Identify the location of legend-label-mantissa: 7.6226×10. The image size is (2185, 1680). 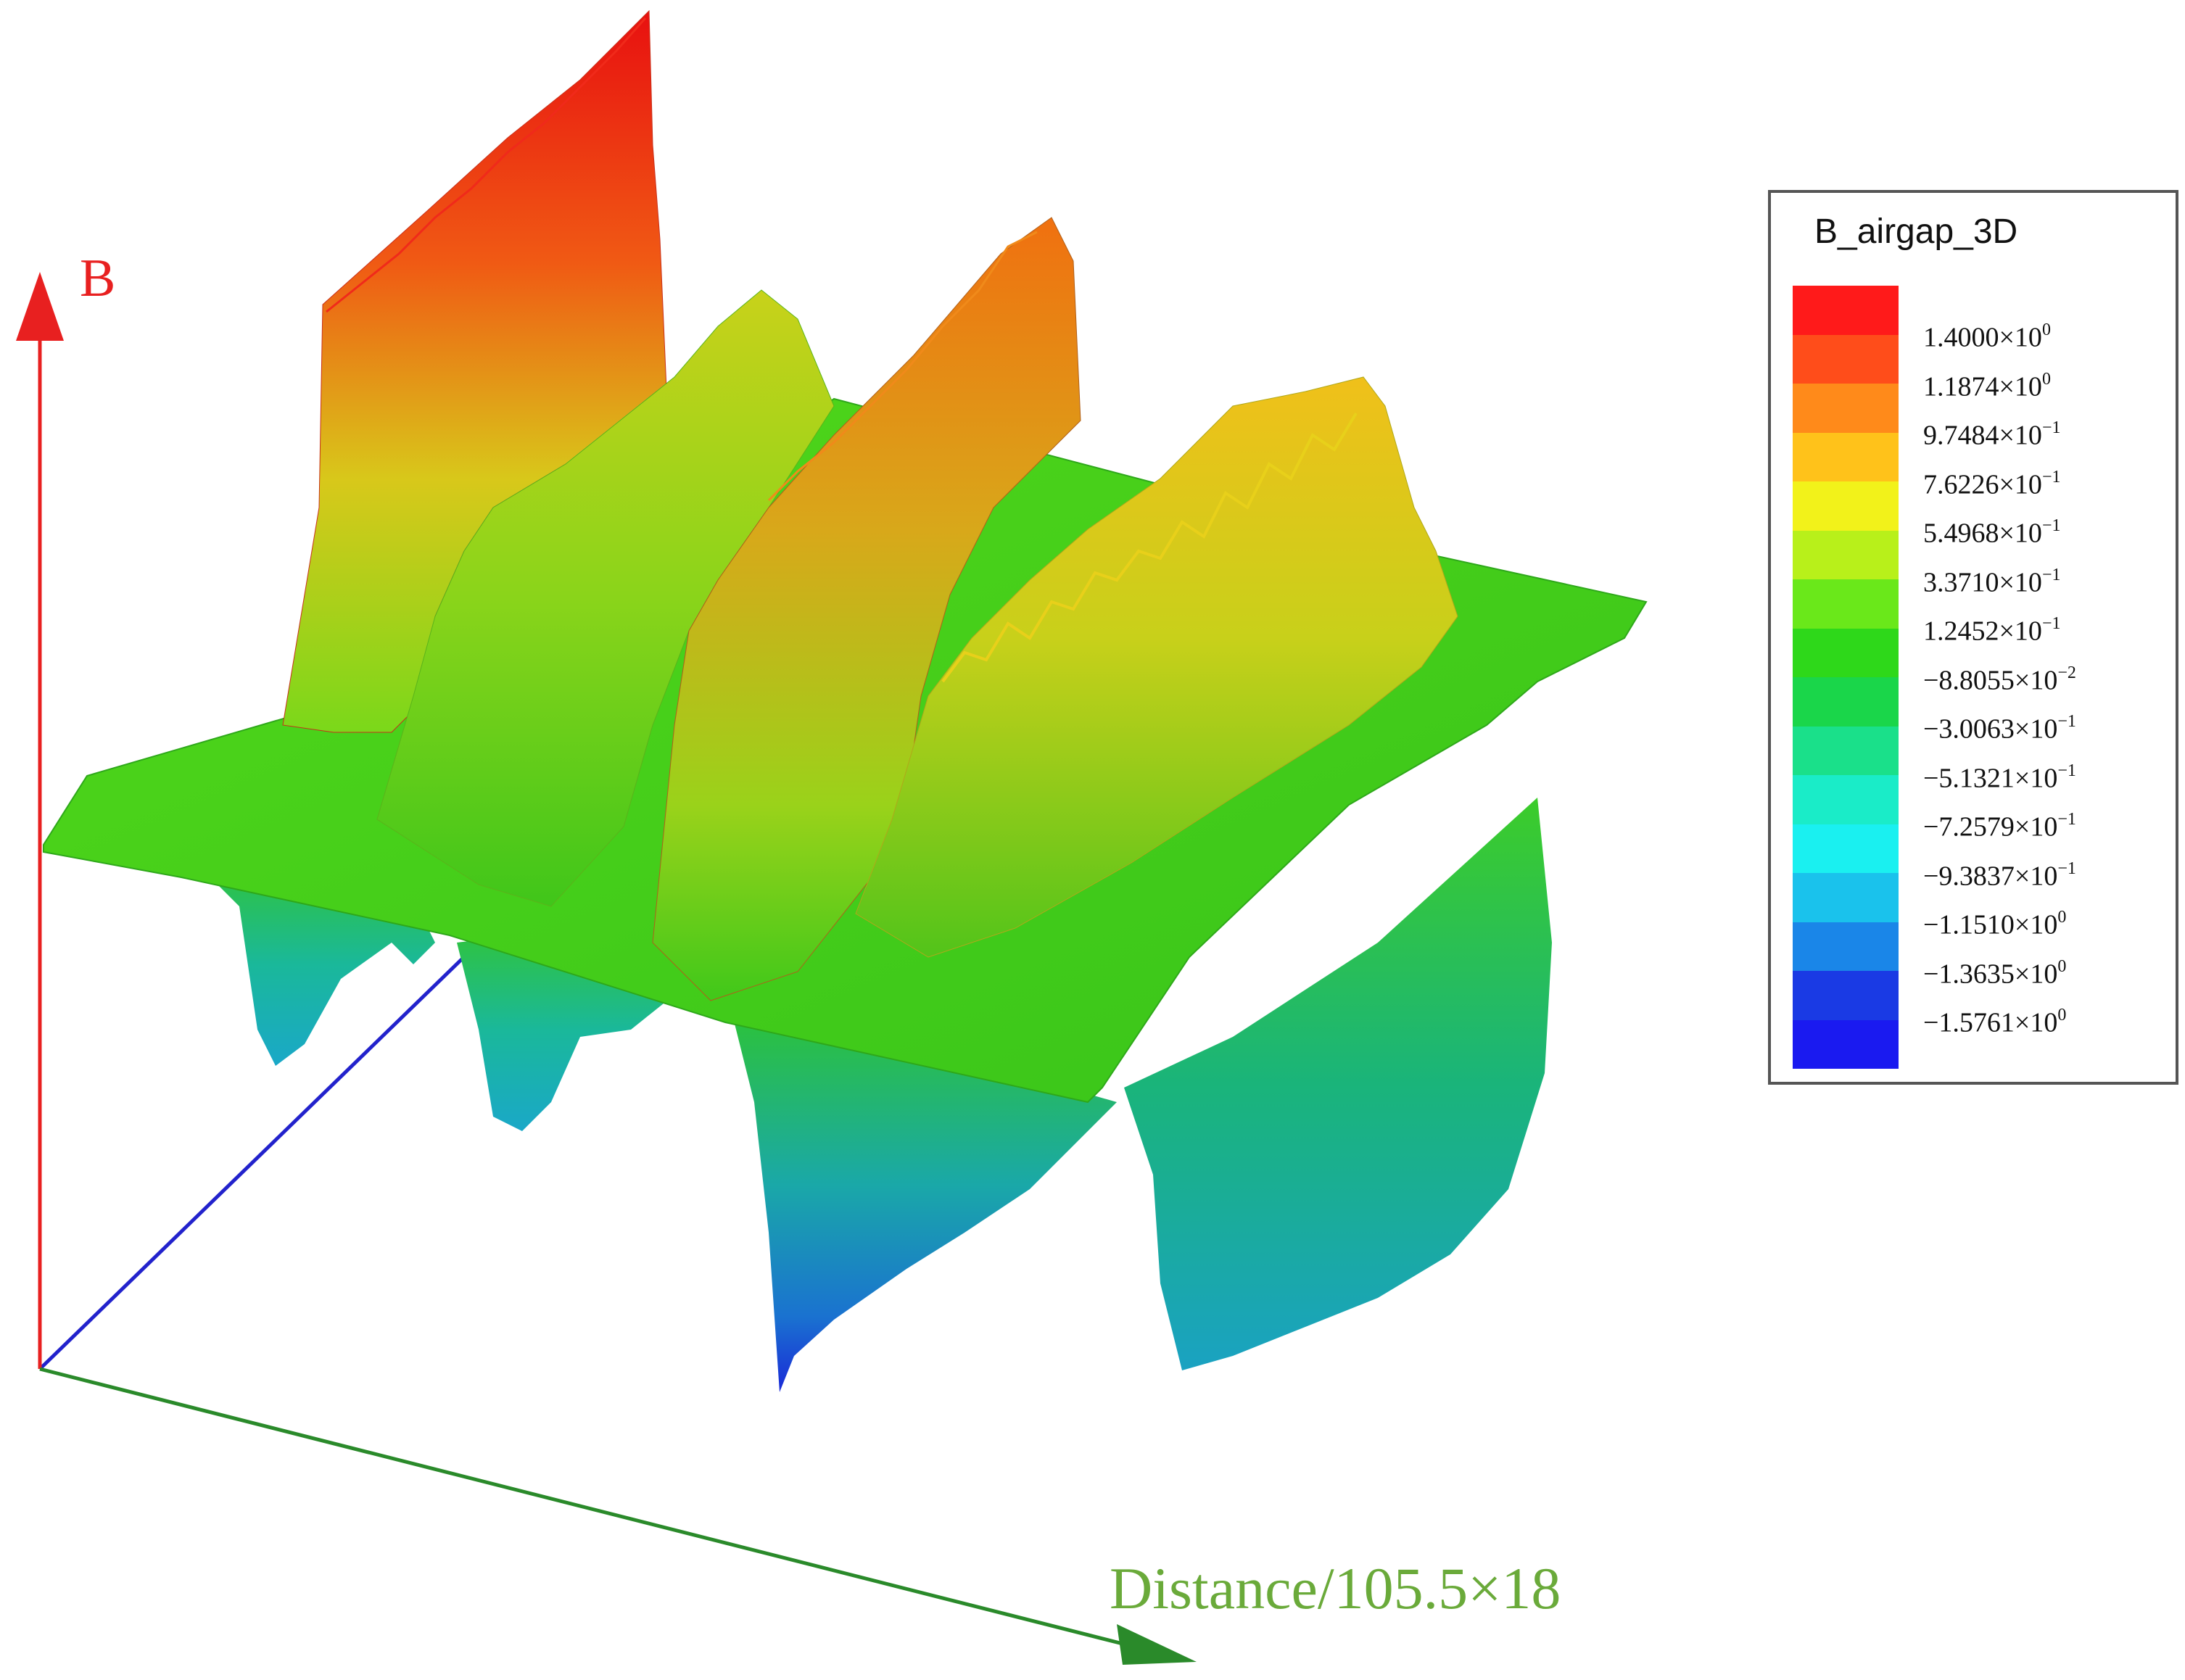
(1983, 484).